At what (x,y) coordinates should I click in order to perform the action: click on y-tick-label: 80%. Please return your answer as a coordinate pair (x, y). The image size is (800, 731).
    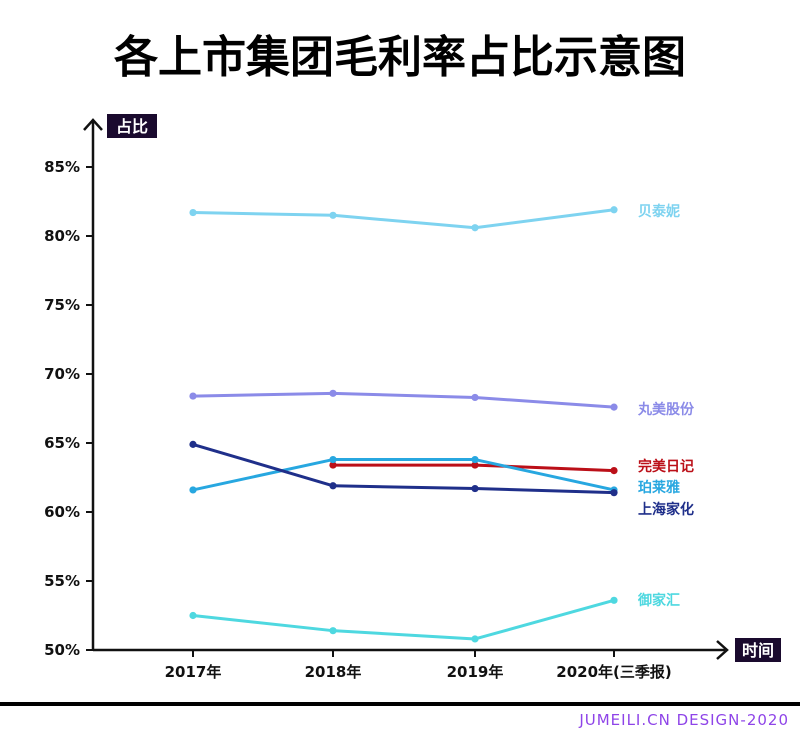
    Looking at the image, I should click on (62, 236).